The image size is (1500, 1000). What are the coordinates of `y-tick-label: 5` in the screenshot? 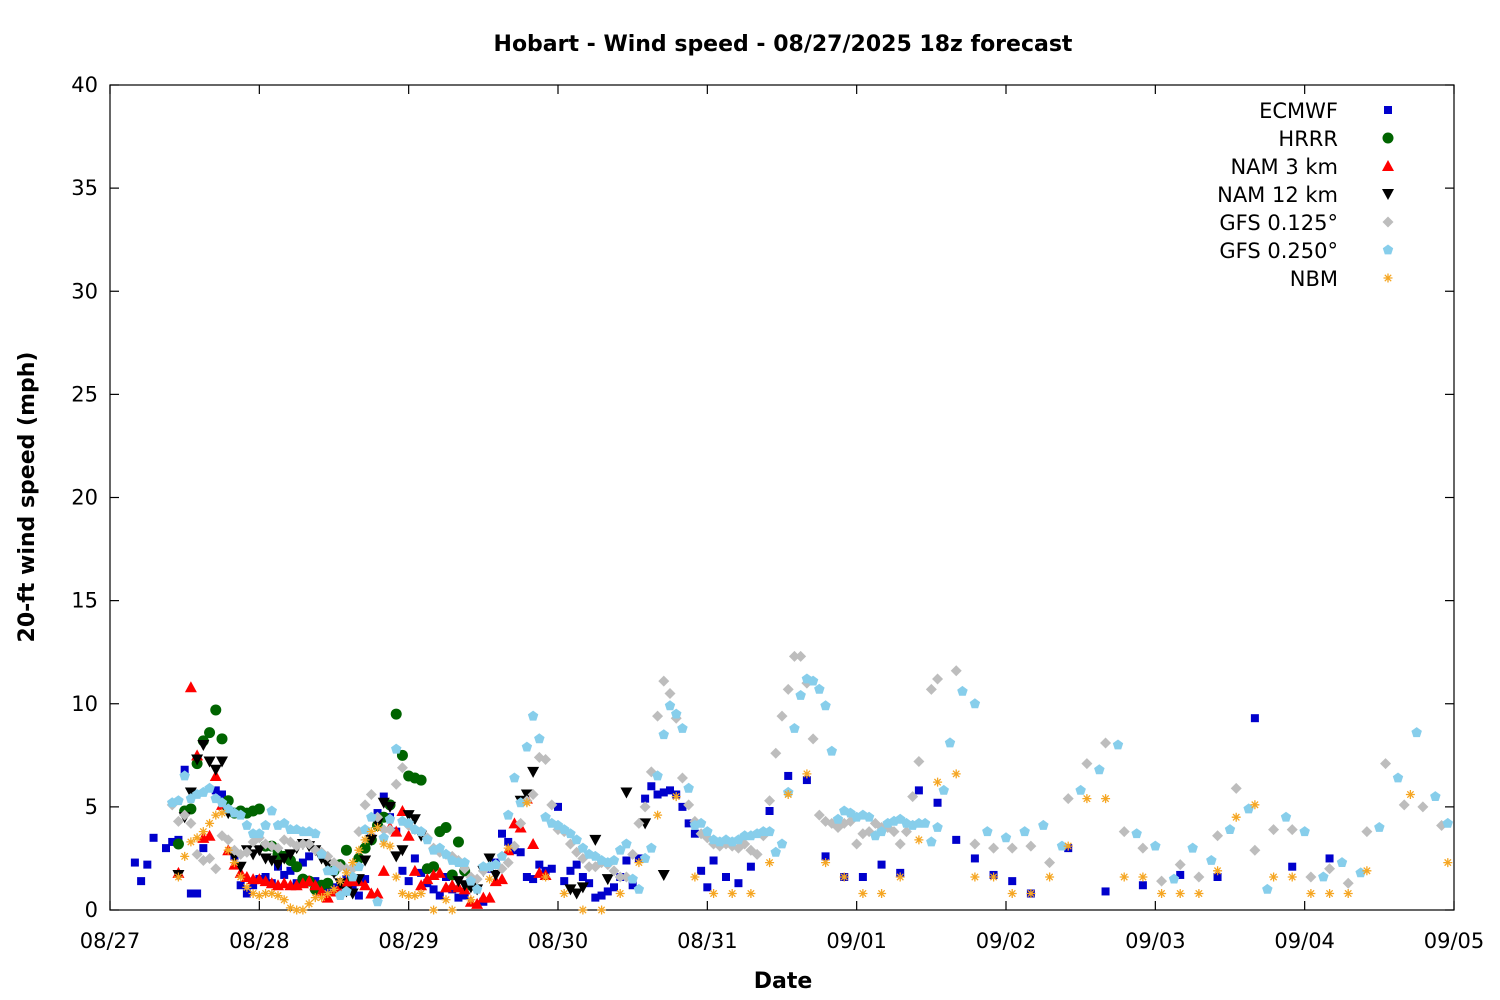 It's located at (91, 807).